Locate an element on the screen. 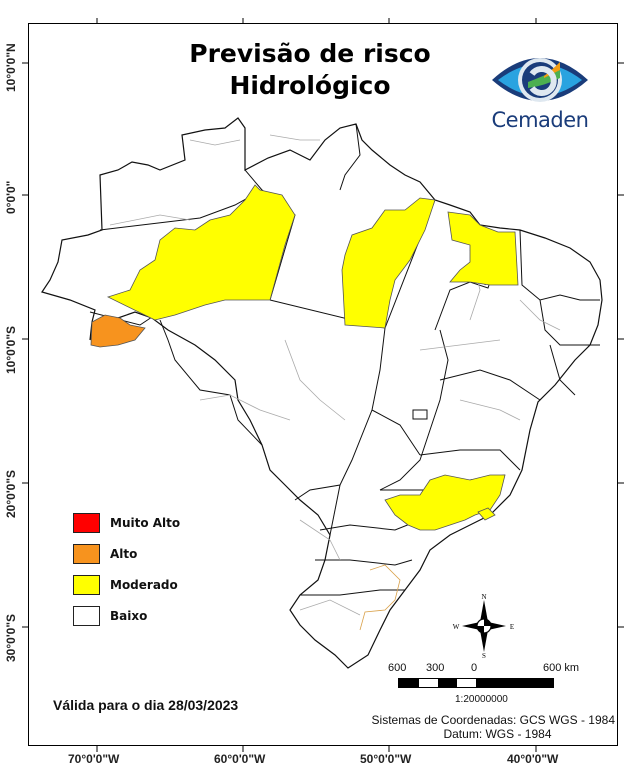 Image resolution: width=642 pixels, height=768 pixels. north-arrow-compass-icon: N S W E is located at coordinates (483, 626).